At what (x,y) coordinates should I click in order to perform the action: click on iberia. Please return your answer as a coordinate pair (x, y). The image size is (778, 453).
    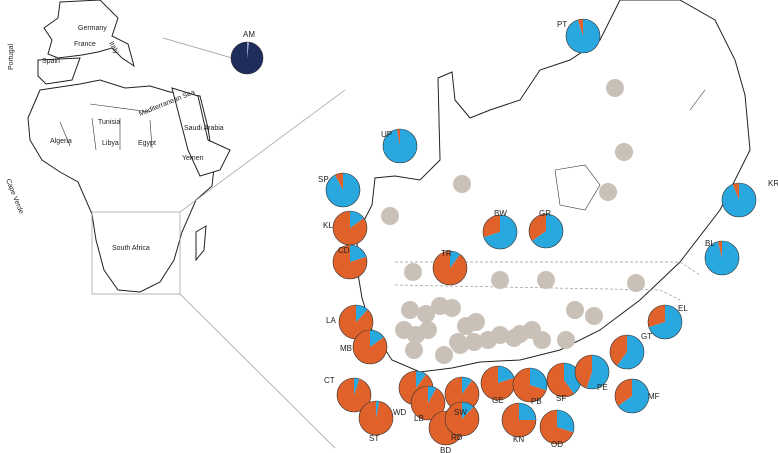
    Looking at the image, I should click on (59, 71).